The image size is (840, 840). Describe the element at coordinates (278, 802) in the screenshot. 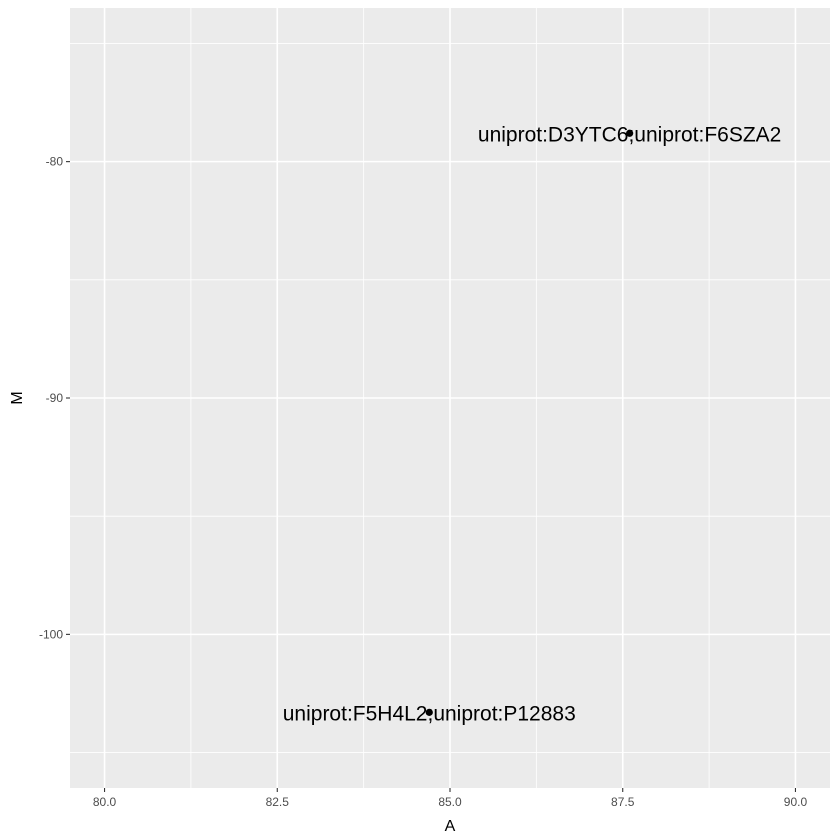

I see `x-tick-label: 82.5` at that location.